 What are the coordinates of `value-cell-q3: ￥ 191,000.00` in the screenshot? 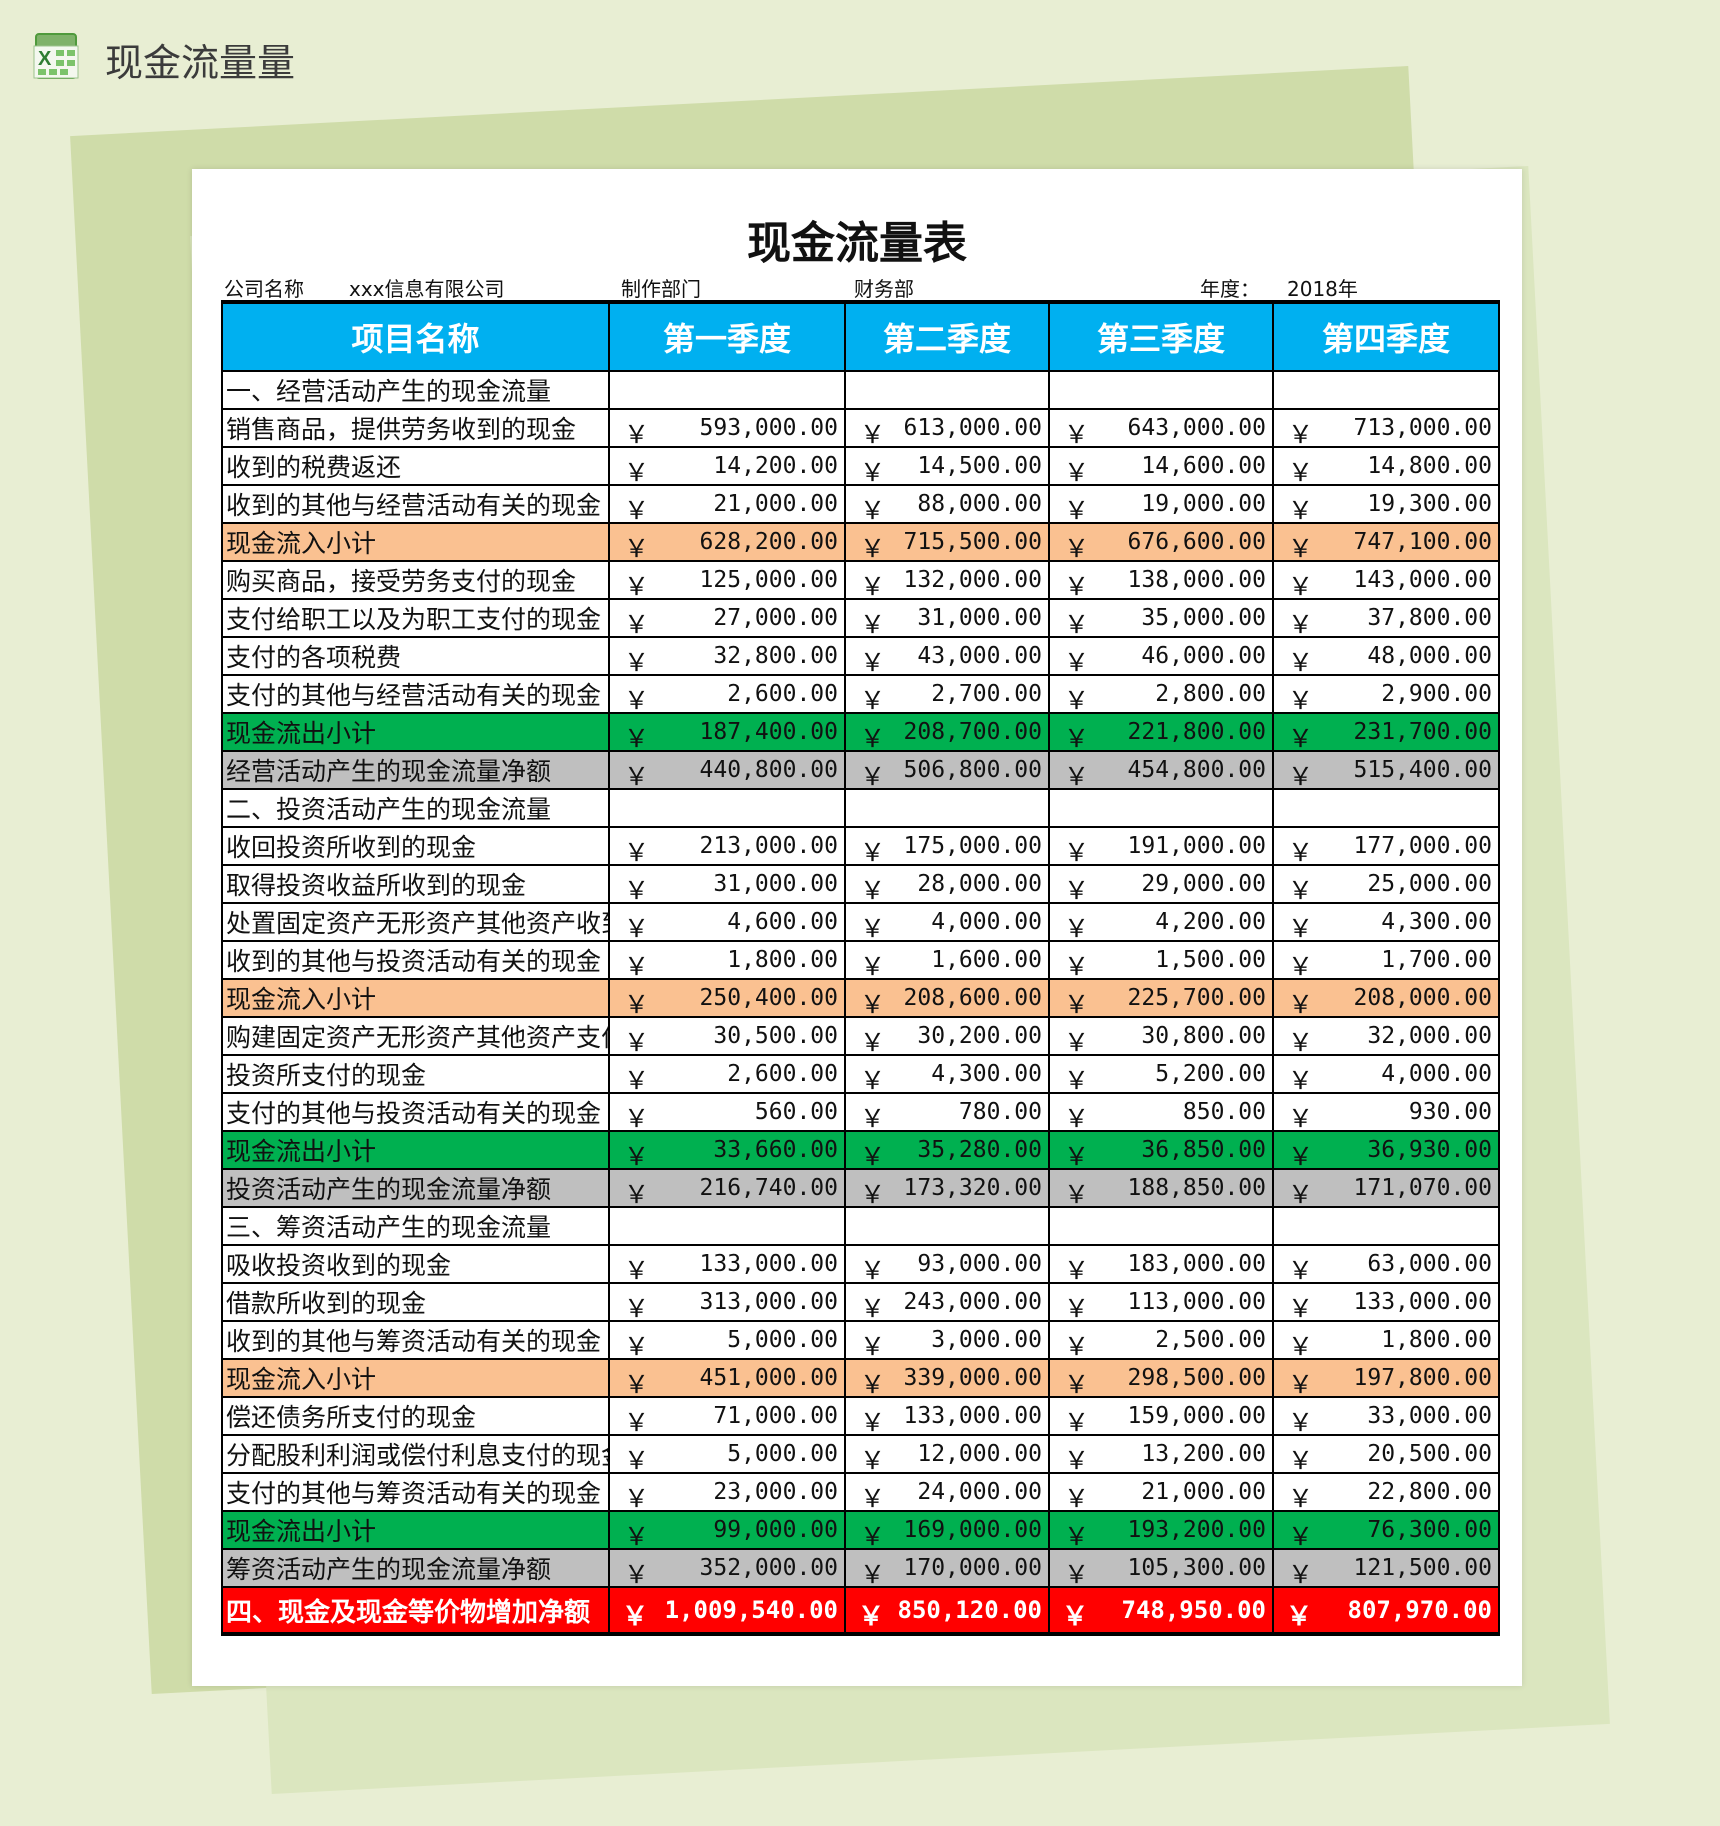 It's located at (1161, 846).